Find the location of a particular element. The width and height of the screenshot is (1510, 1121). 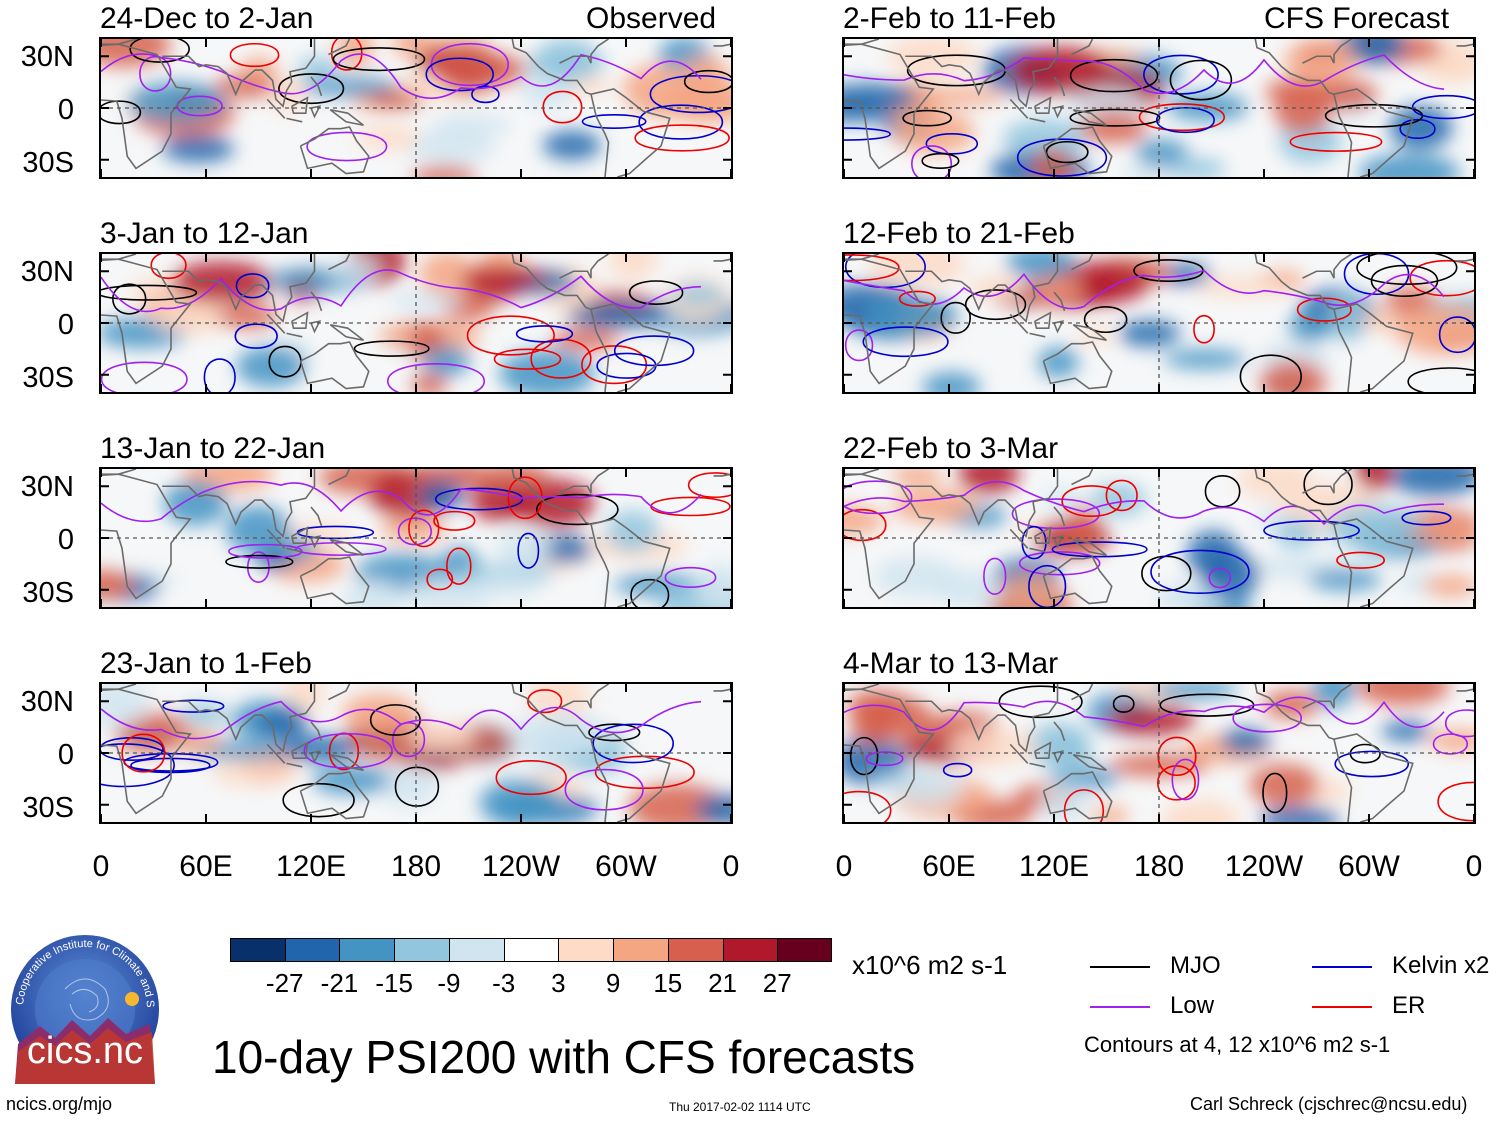

low-contour is located at coordinates (1144, 503).